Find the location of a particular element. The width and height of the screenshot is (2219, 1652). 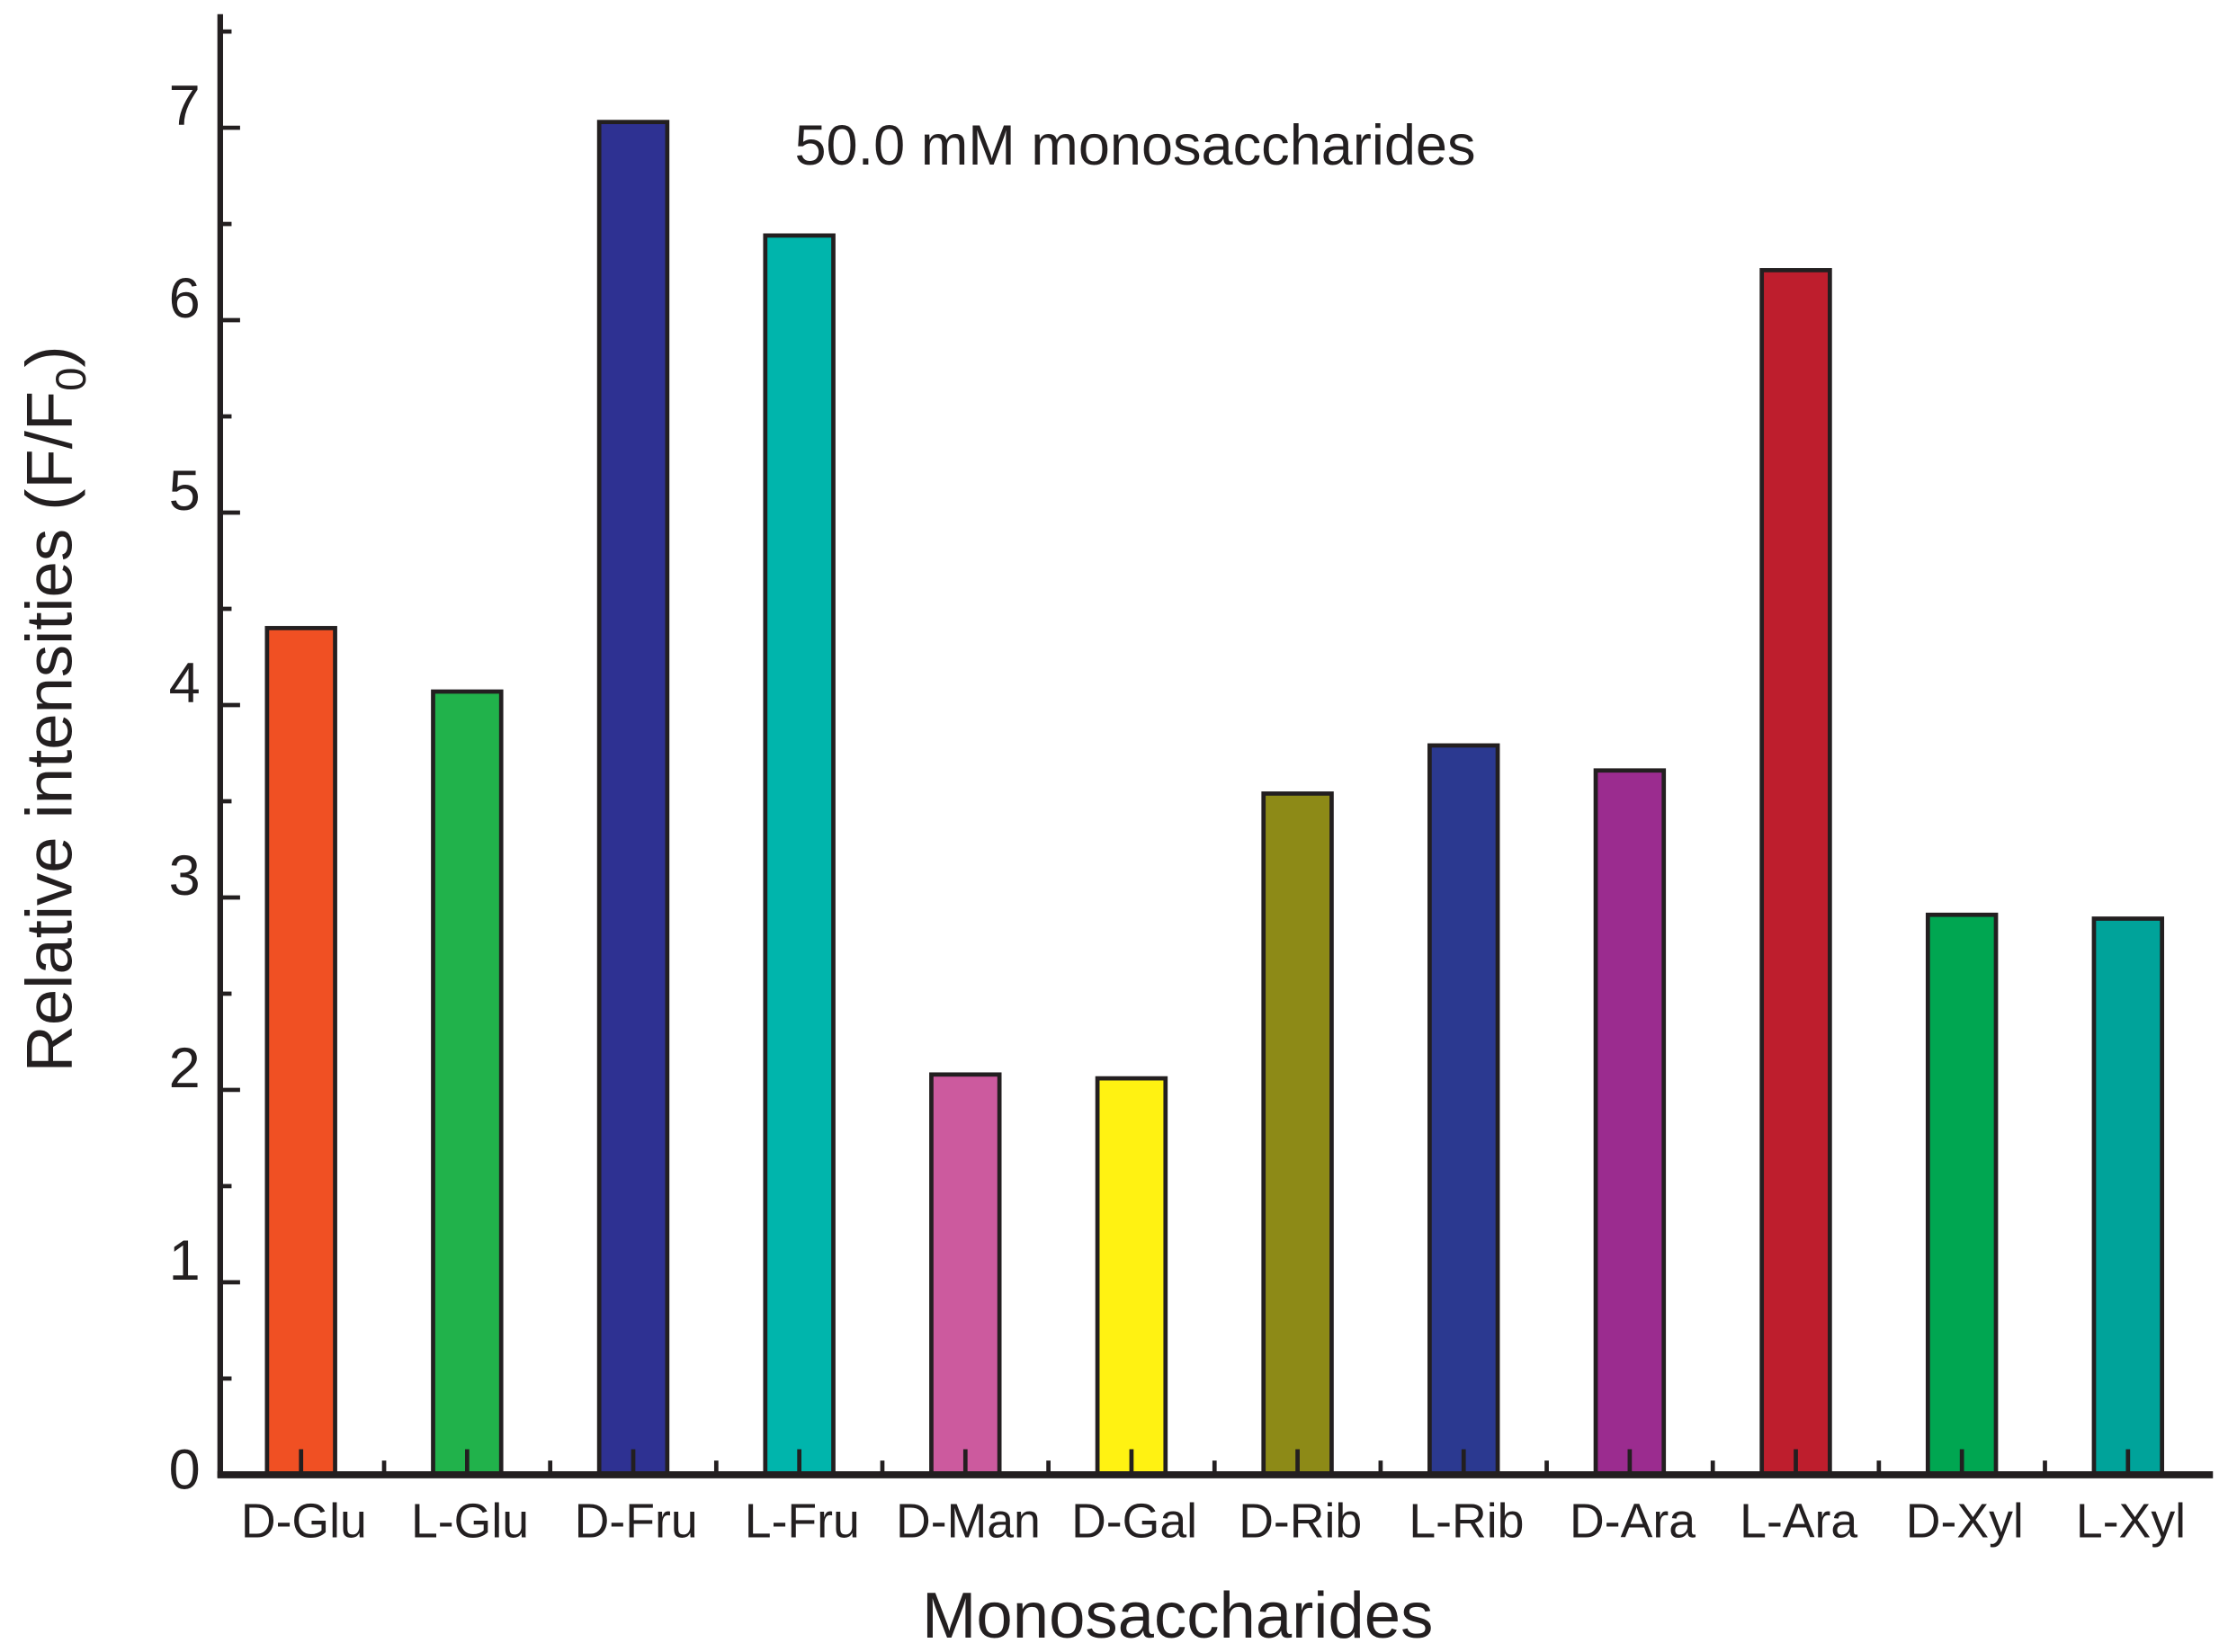

x-tick-label: D-Ara is located at coordinates (1633, 1521).